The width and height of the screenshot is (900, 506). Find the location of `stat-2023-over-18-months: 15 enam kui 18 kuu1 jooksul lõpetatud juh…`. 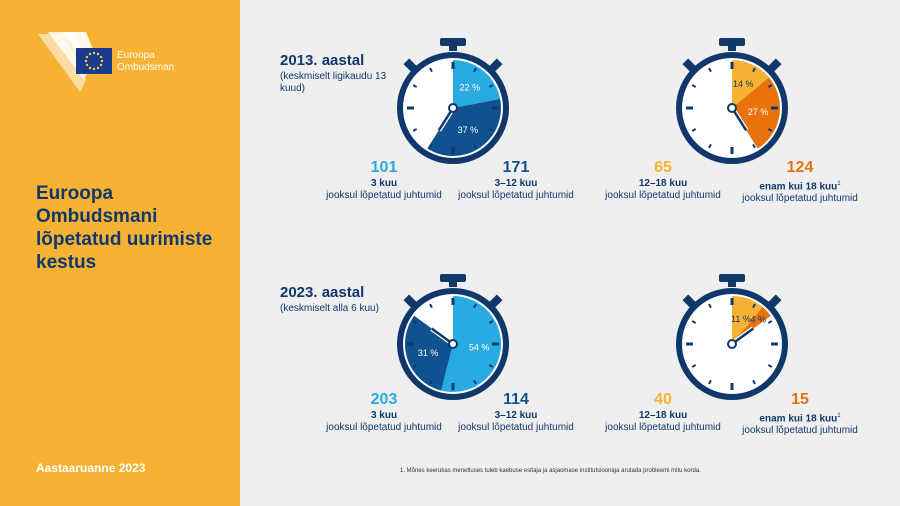

stat-2023-over-18-months: 15 enam kui 18 kuu1 jooksul lõpetatud juh… is located at coordinates (800, 413).